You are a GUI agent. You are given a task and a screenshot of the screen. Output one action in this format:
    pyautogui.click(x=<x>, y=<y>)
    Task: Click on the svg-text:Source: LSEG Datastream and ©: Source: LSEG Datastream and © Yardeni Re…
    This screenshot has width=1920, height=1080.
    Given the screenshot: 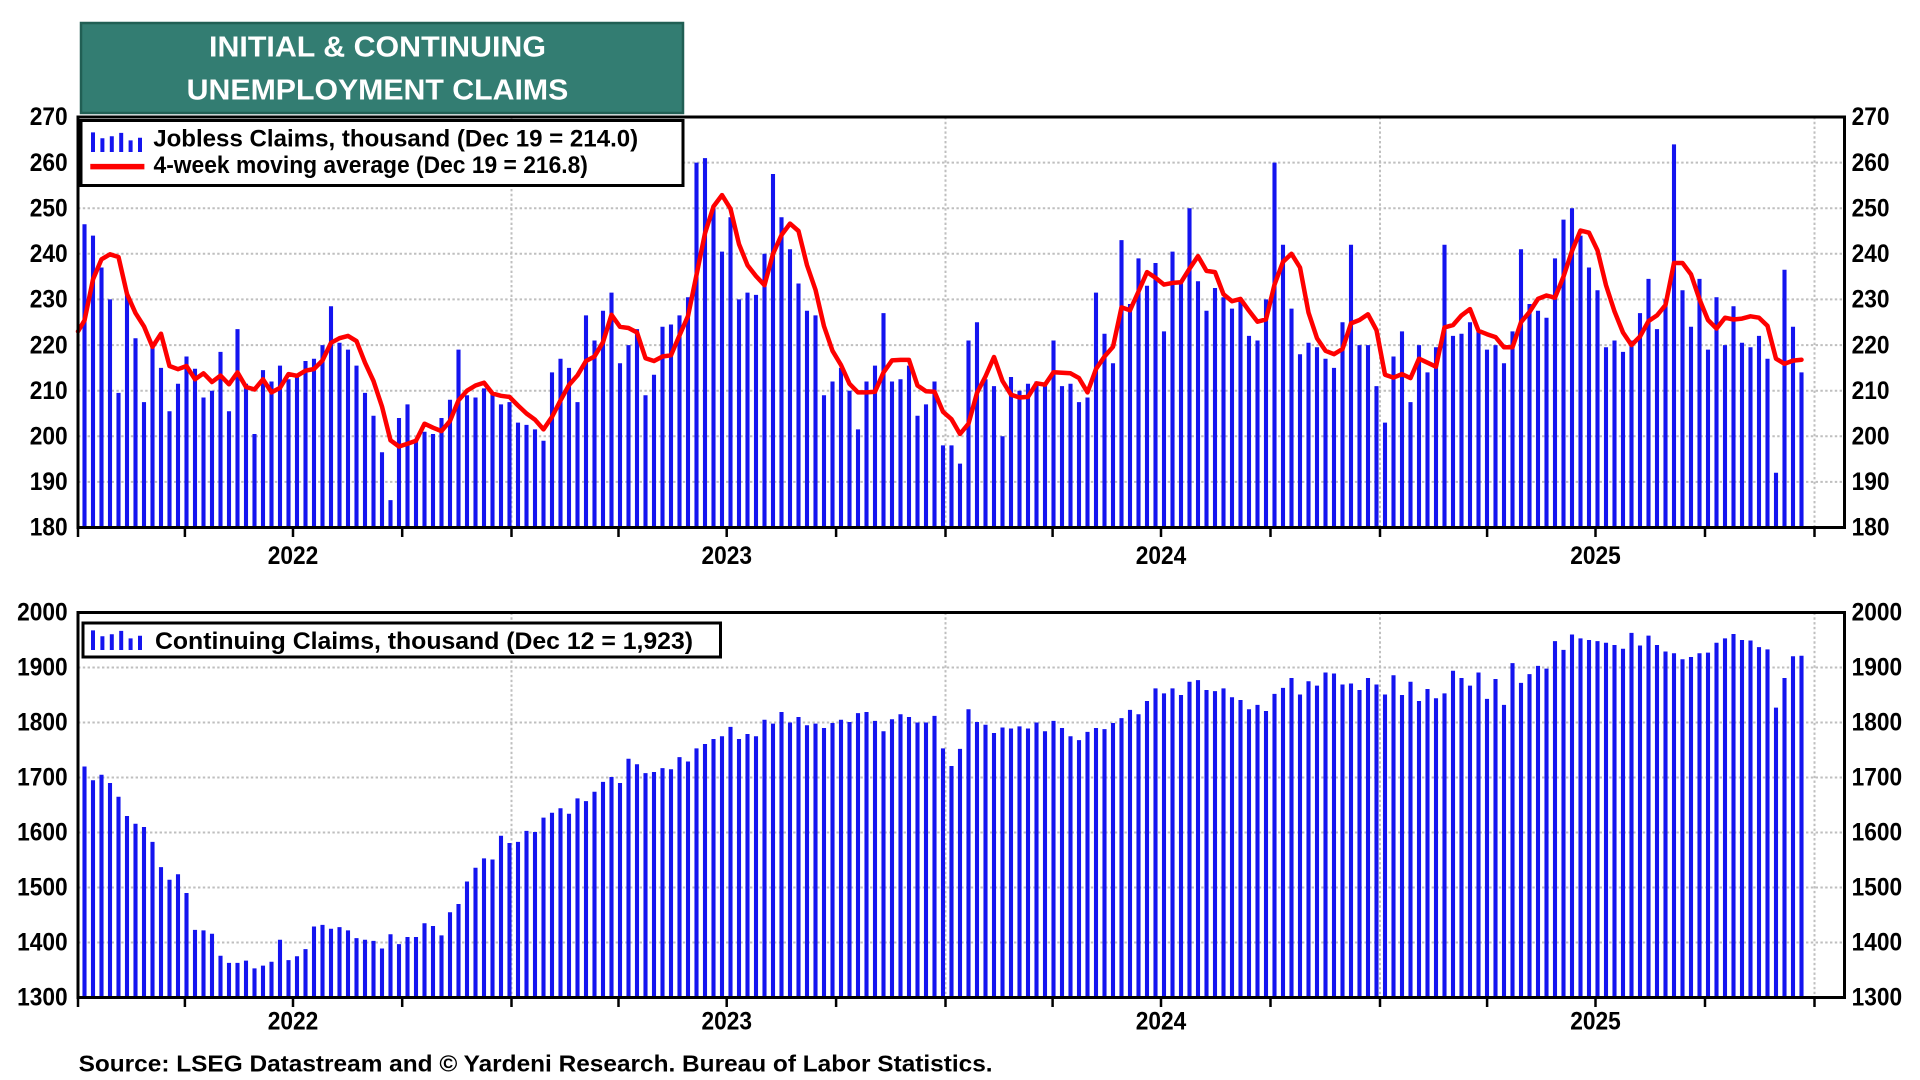 What is the action you would take?
    pyautogui.click(x=536, y=1064)
    